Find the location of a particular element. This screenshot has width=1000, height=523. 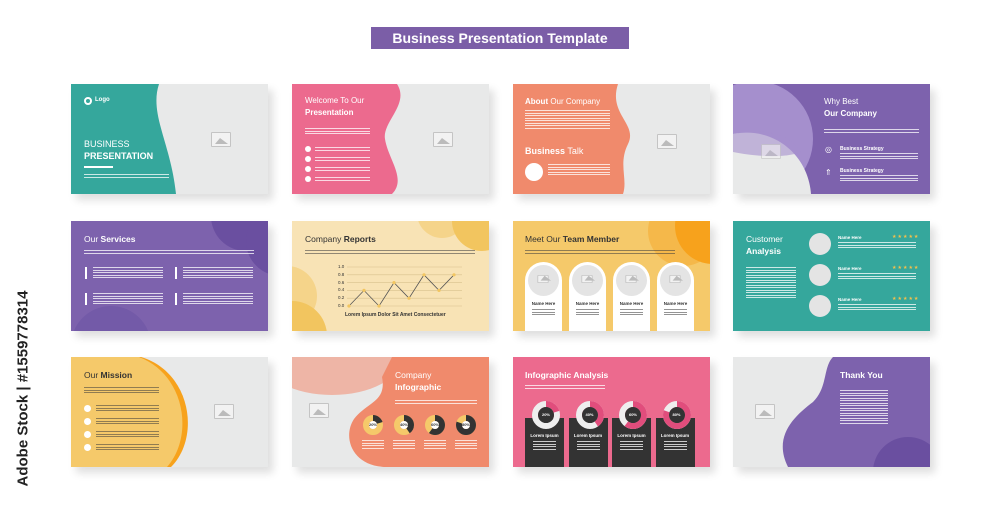

rocket-icon: ⇑ is located at coordinates (828, 172).